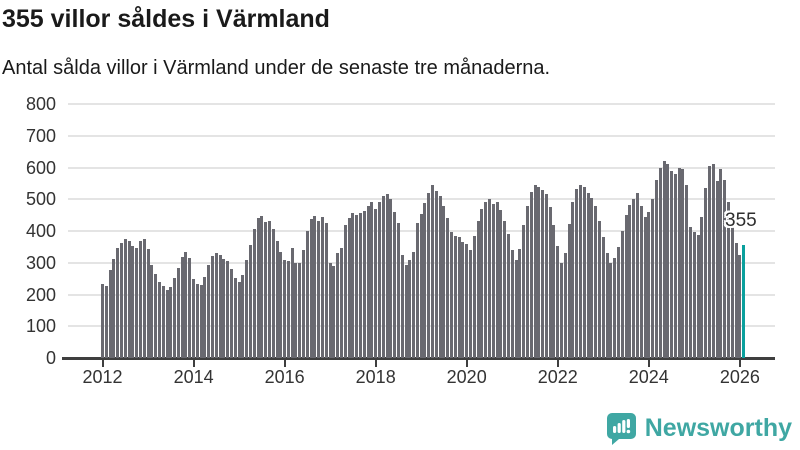 The width and height of the screenshot is (800, 450). Describe the element at coordinates (739, 363) in the screenshot. I see `x-axis-tick-2026` at that location.